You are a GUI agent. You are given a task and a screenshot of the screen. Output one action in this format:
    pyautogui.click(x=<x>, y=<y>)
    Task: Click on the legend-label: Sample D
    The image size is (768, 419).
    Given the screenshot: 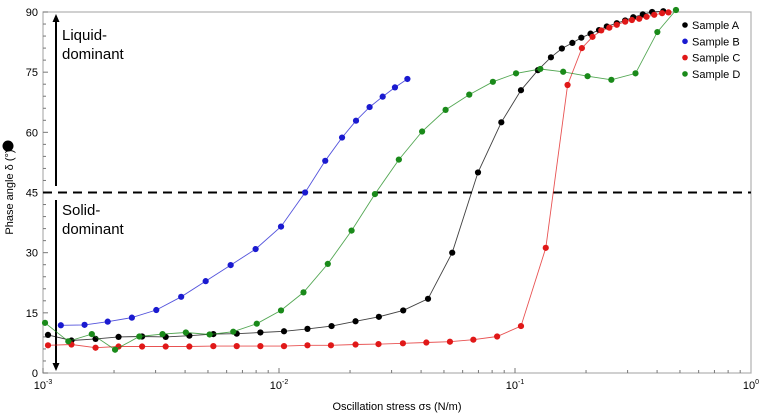 What is the action you would take?
    pyautogui.click(x=716, y=75)
    